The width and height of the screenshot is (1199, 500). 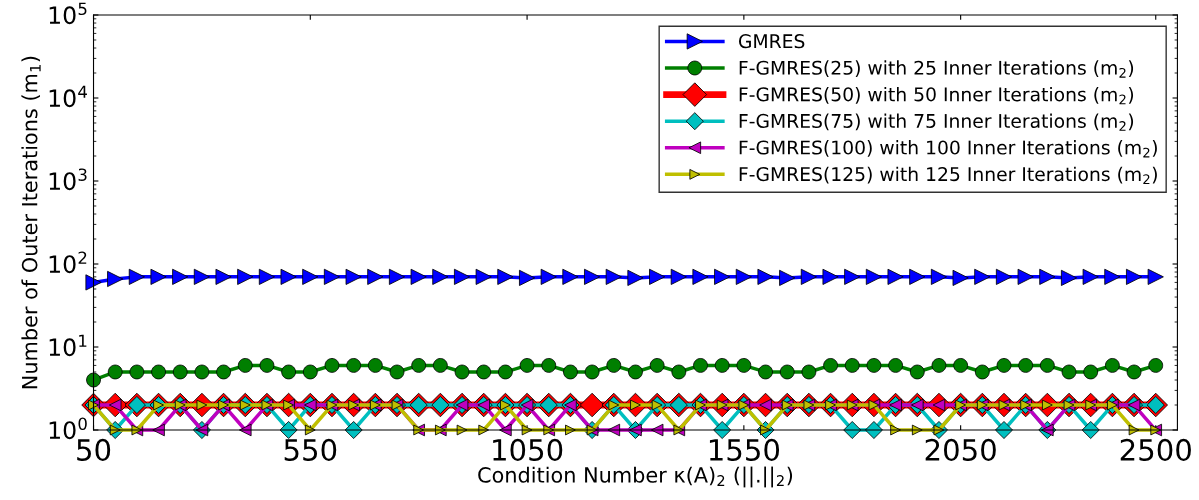 I want to click on x-tick-label: 50, so click(x=94, y=449).